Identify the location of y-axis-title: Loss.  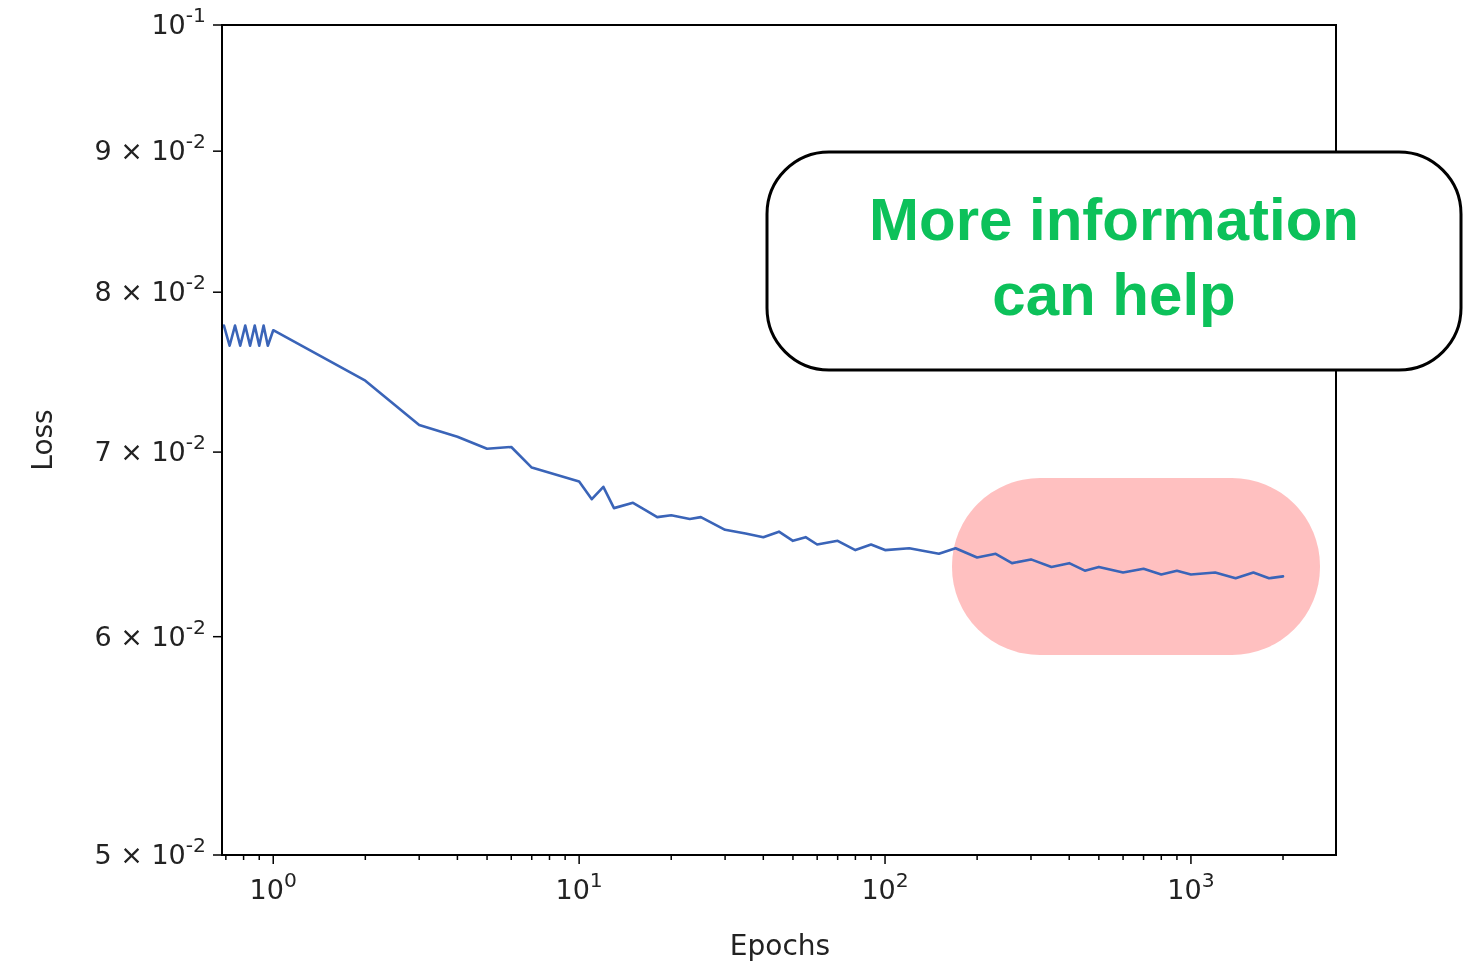
(42, 440).